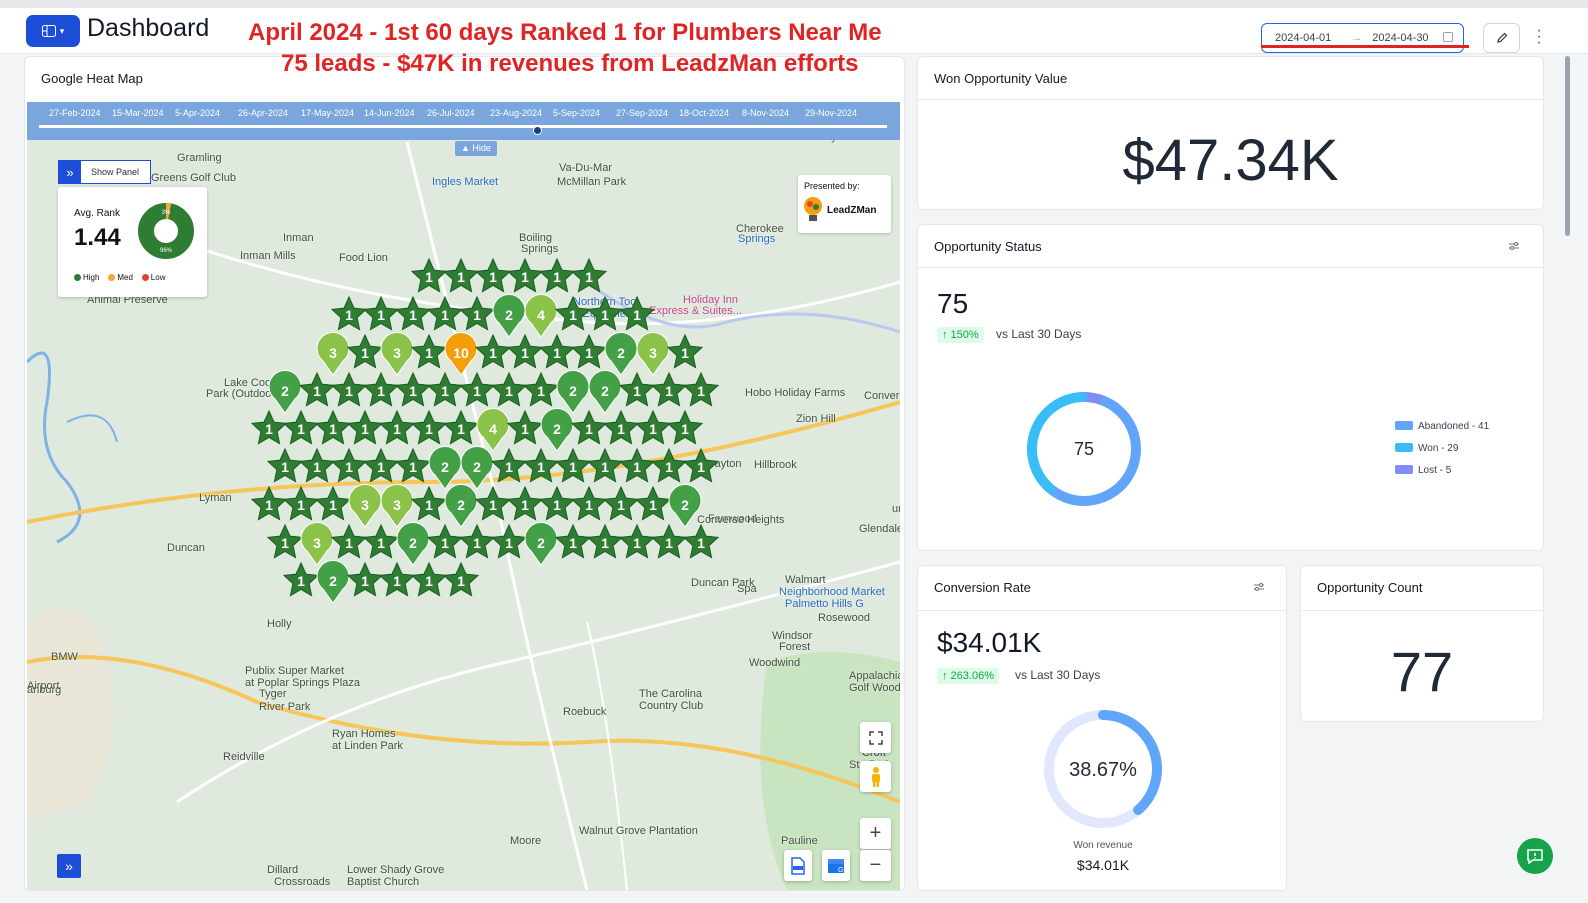 The height and width of the screenshot is (903, 1588). What do you see at coordinates (875, 737) in the screenshot?
I see `fullscreen-button` at bounding box center [875, 737].